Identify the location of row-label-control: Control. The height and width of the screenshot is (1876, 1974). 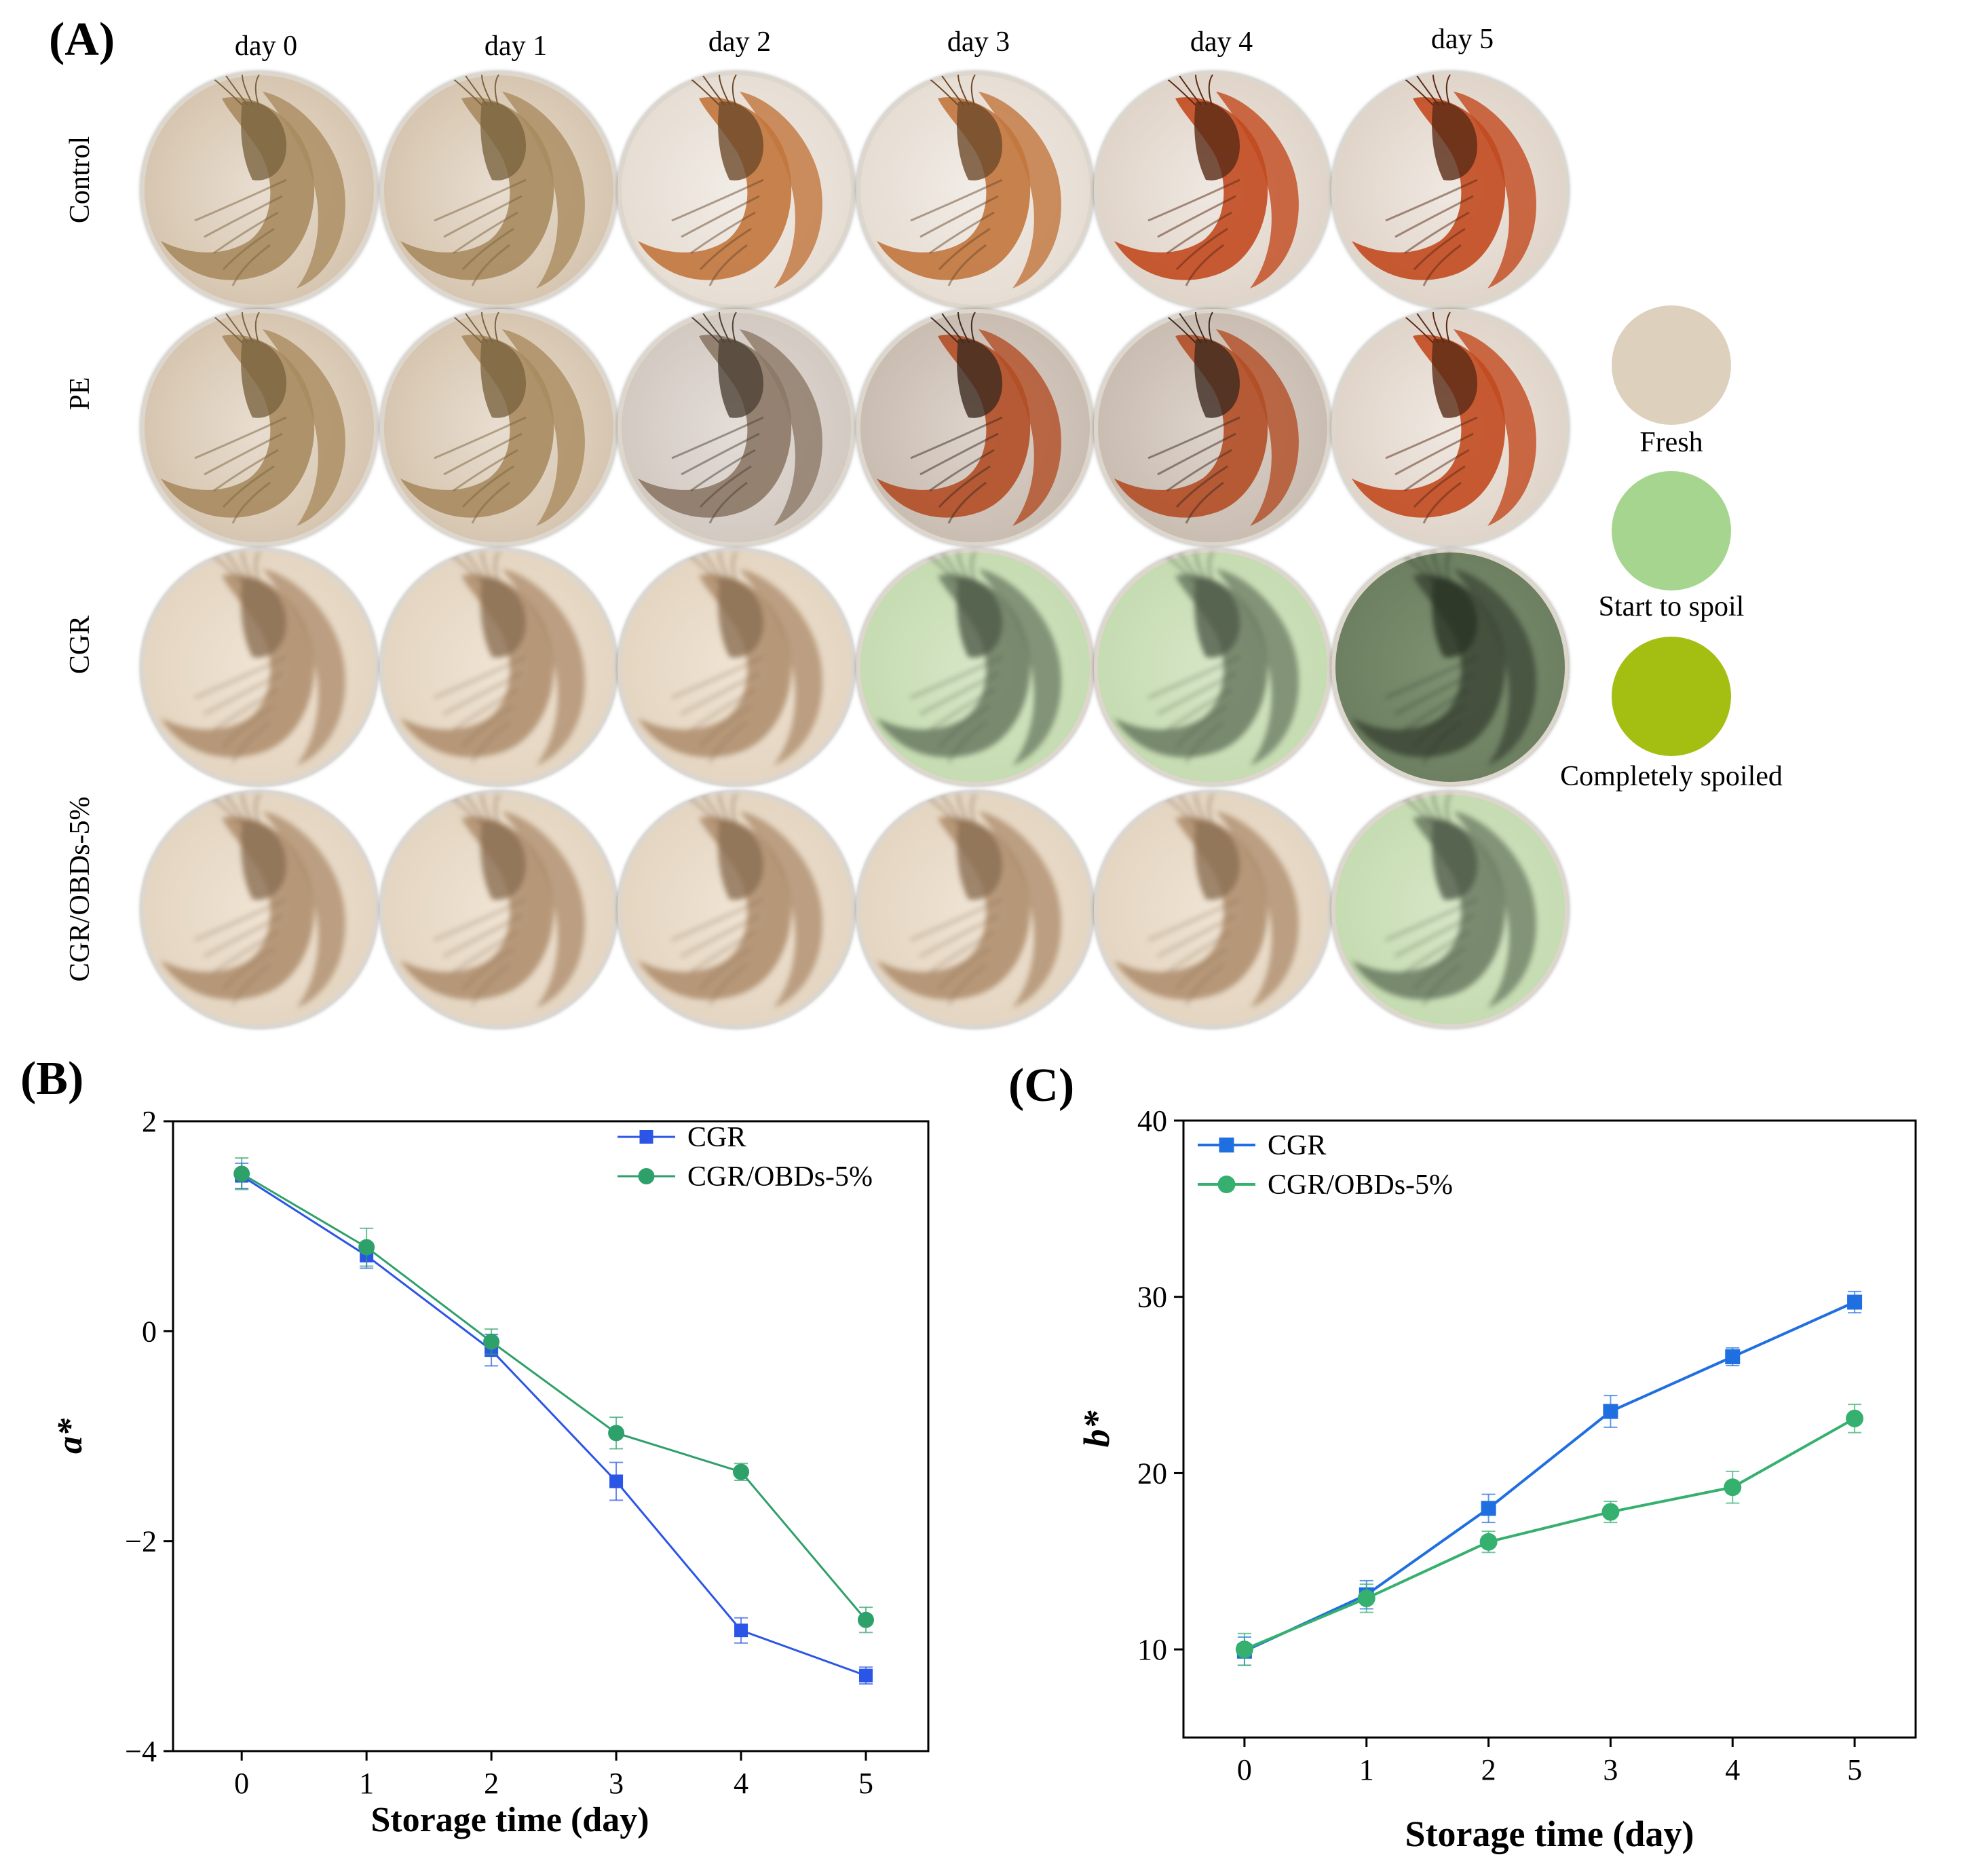
(80, 180).